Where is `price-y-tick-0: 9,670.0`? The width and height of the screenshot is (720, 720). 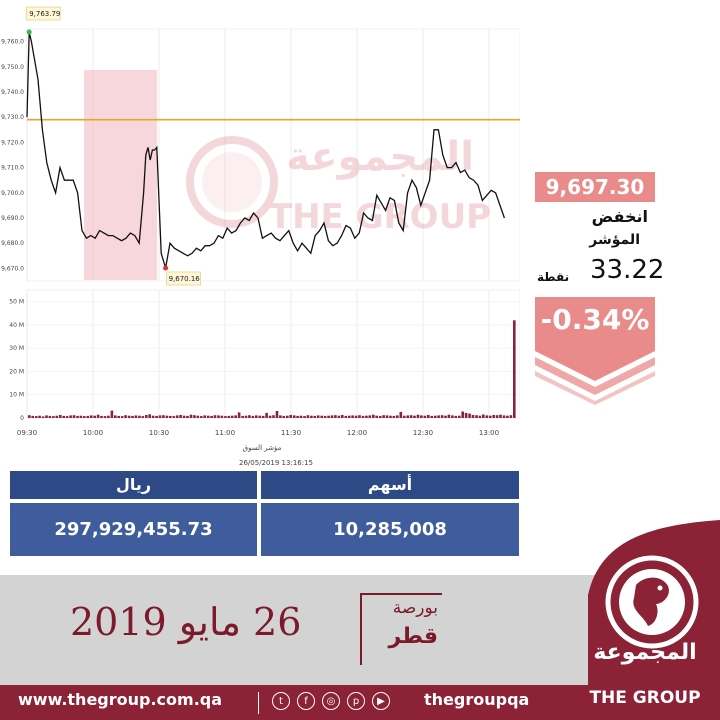
price-y-tick-0: 9,670.0 is located at coordinates (12, 268).